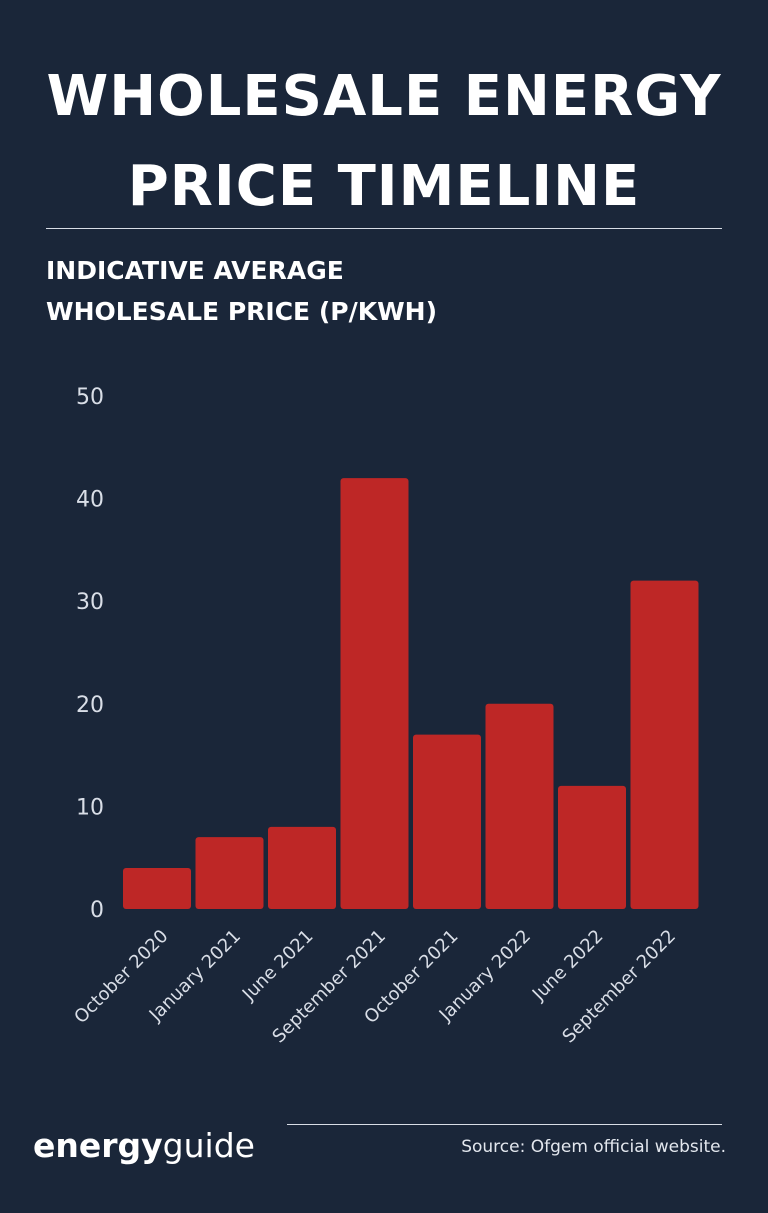 The width and height of the screenshot is (768, 1213). Describe the element at coordinates (593, 1147) in the screenshot. I see `source-note: Source: Ofgem official website.` at that location.